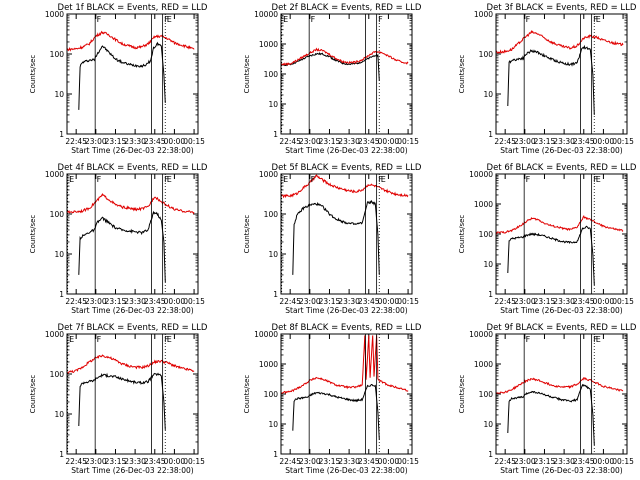 This screenshot has width=640, height=480. Describe the element at coordinates (347, 168) in the screenshot. I see `chart-title: Det 5f BLACK = Events, RED = LLD` at that location.